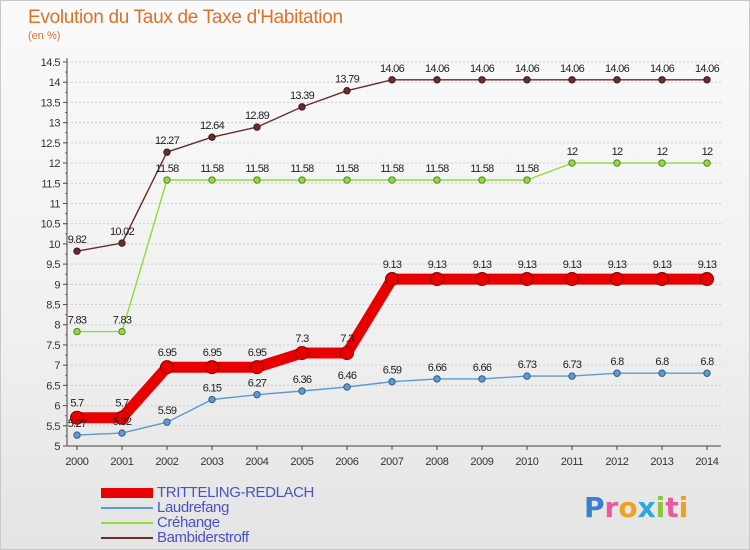 The image size is (750, 550). Describe the element at coordinates (44, 36) in the screenshot. I see `chart-subtitle: (en %)` at that location.